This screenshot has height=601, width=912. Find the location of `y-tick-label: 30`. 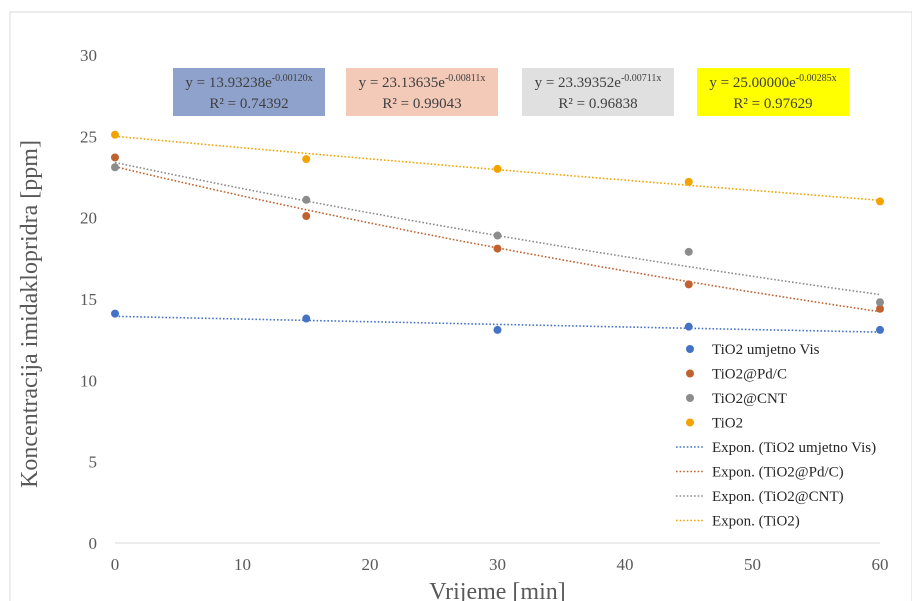

y-tick-label: 30 is located at coordinates (88, 55).